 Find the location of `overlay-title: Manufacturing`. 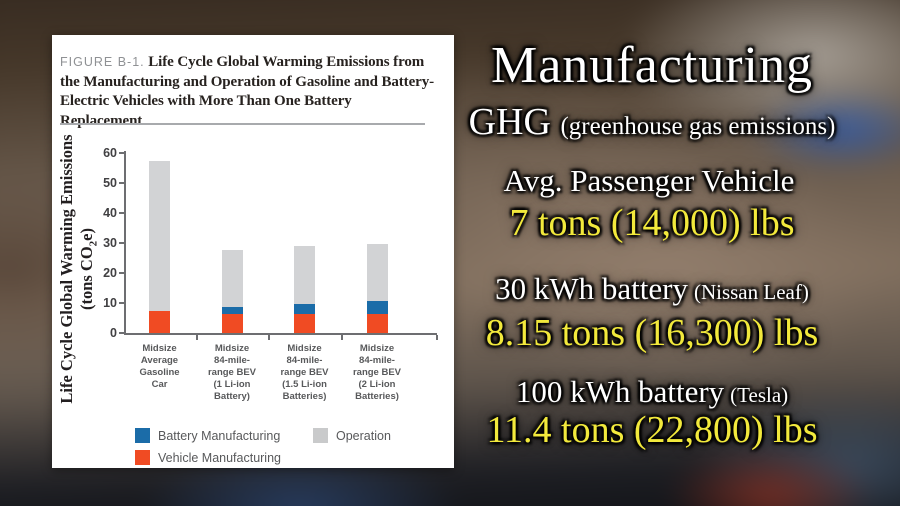

overlay-title: Manufacturing is located at coordinates (651, 65).